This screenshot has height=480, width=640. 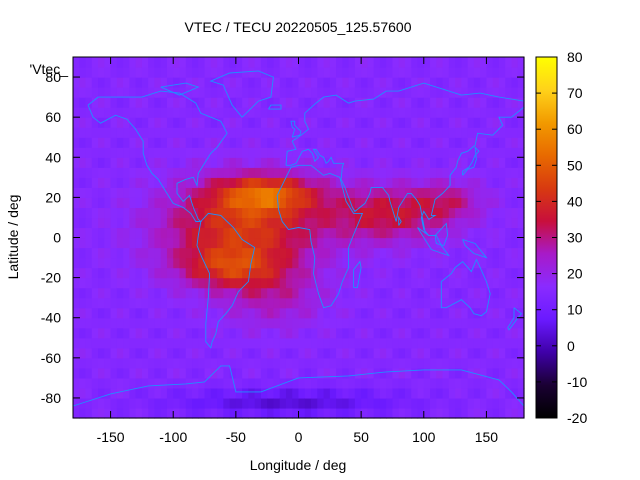 I want to click on x-tick-label: -150, so click(x=111, y=437).